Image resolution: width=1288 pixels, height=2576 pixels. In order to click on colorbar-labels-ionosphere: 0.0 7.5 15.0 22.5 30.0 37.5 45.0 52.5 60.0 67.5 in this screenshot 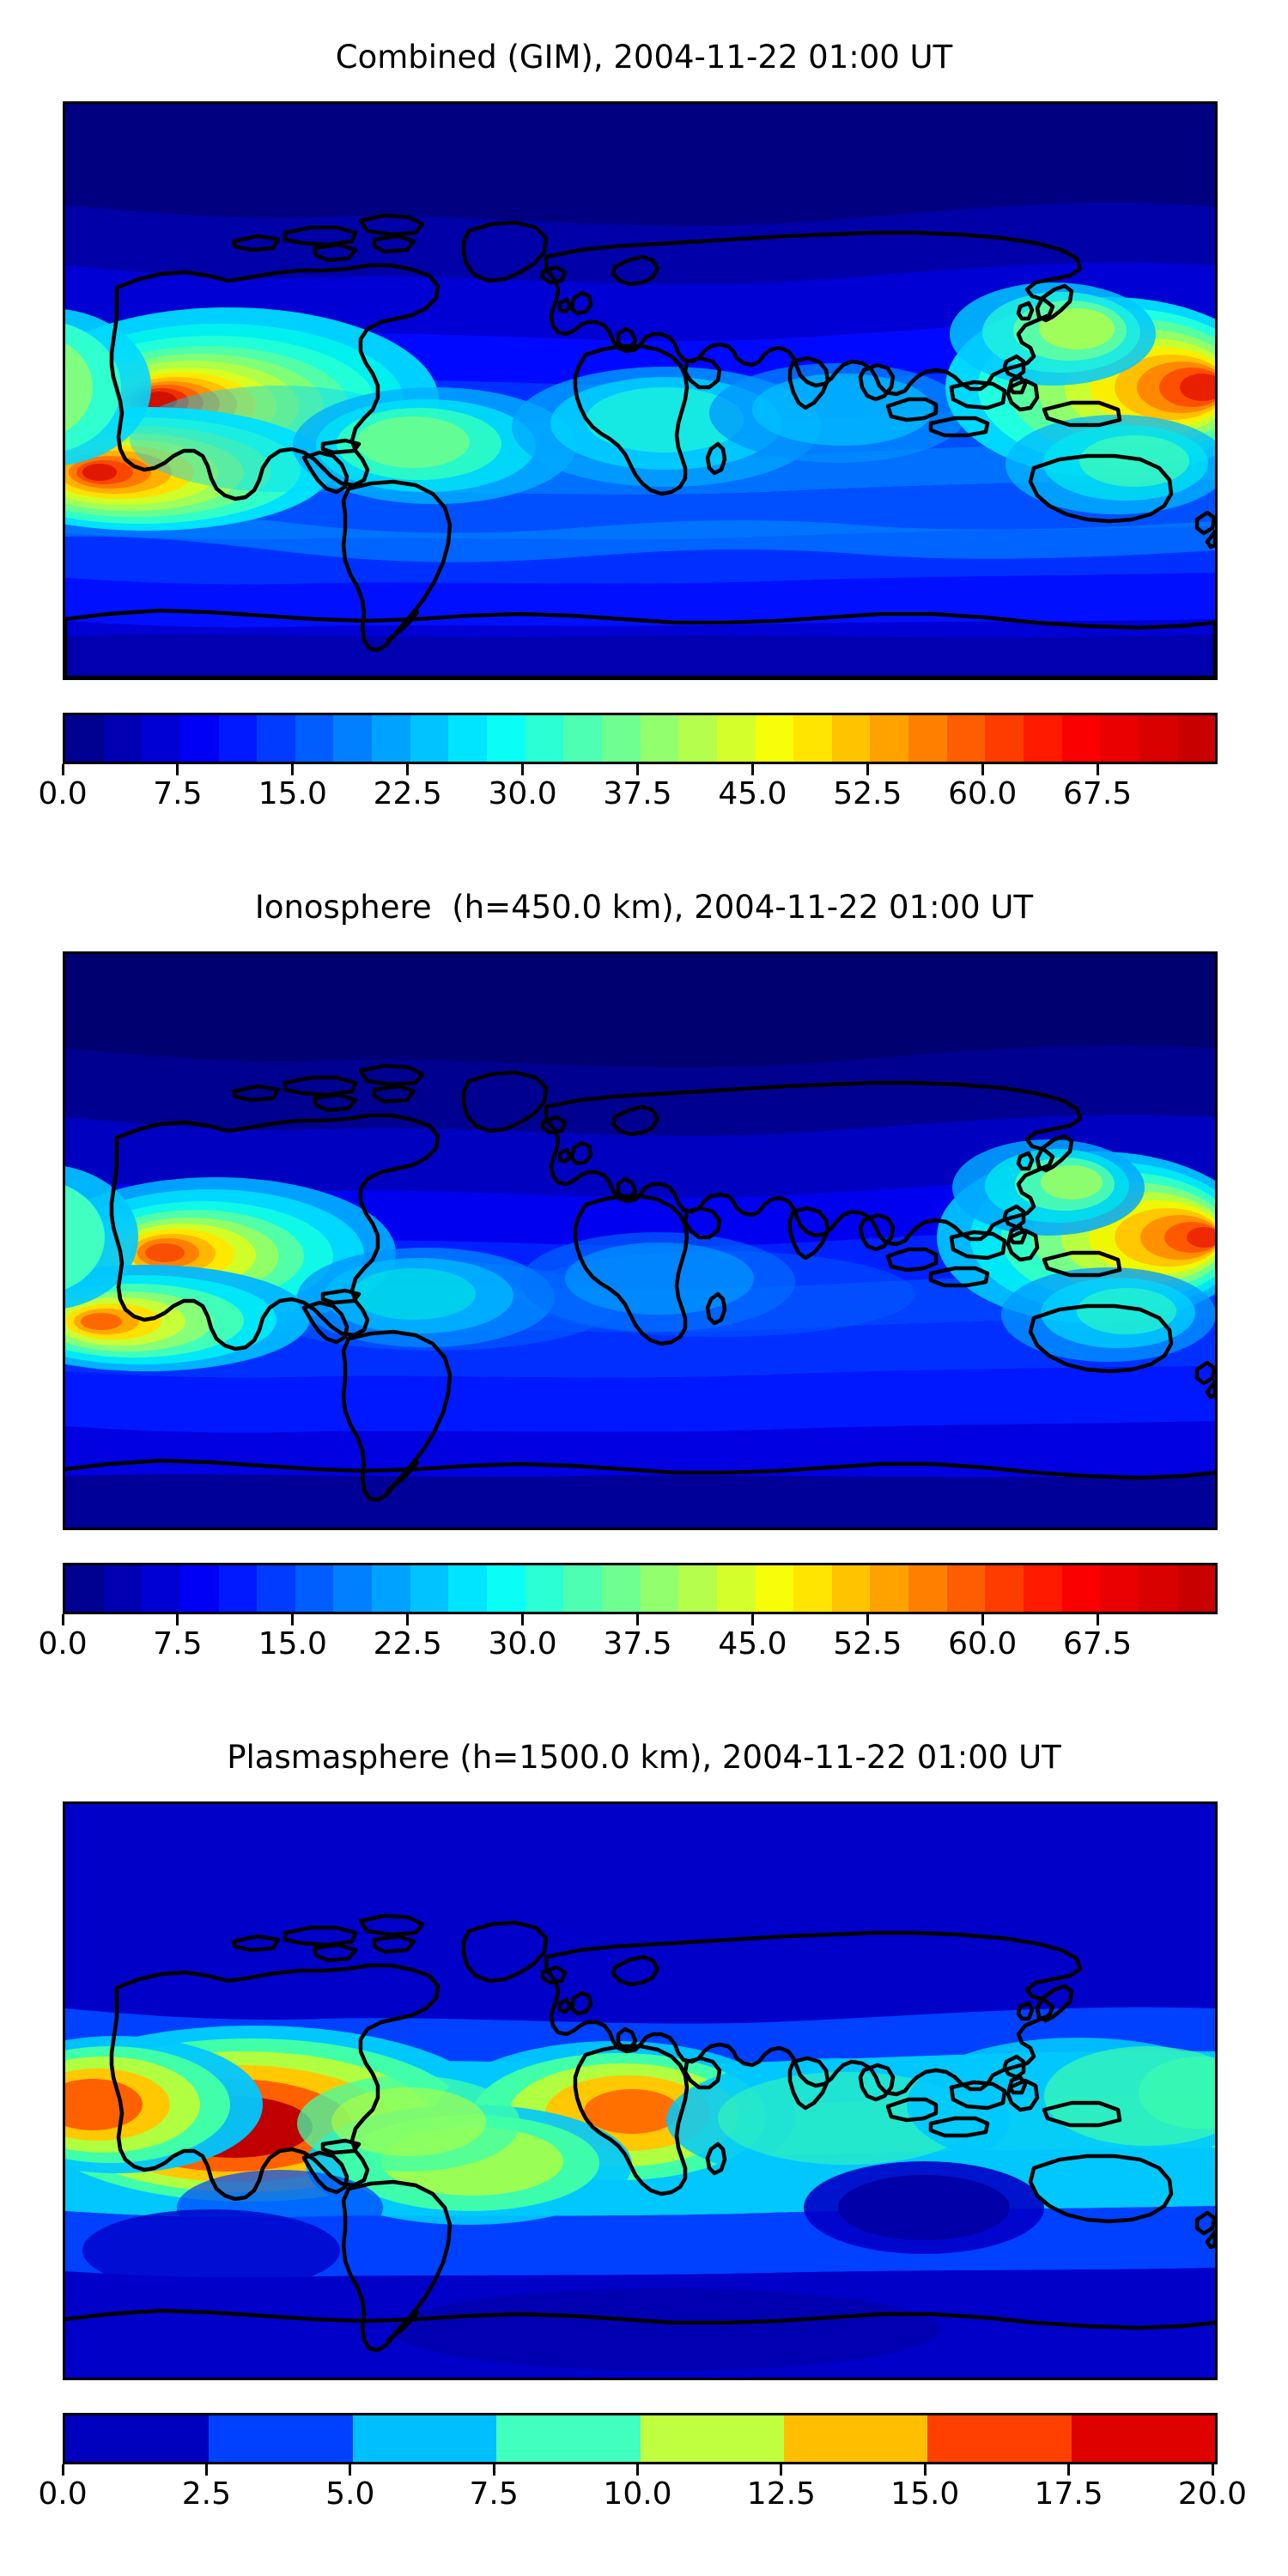, I will do `click(627, 1645)`.